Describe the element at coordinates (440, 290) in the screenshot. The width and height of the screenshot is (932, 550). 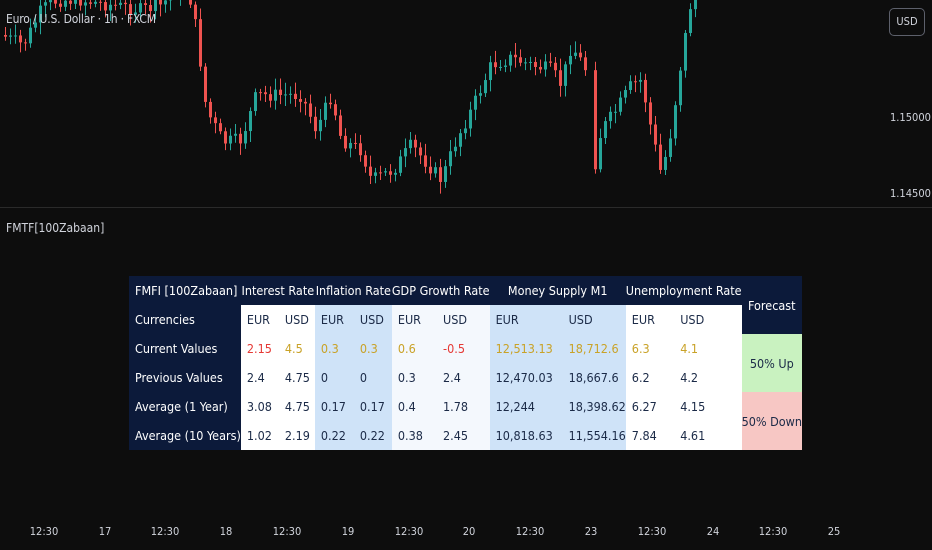
I see `gdp-growth-rate-header: GDP Growth Rate` at that location.